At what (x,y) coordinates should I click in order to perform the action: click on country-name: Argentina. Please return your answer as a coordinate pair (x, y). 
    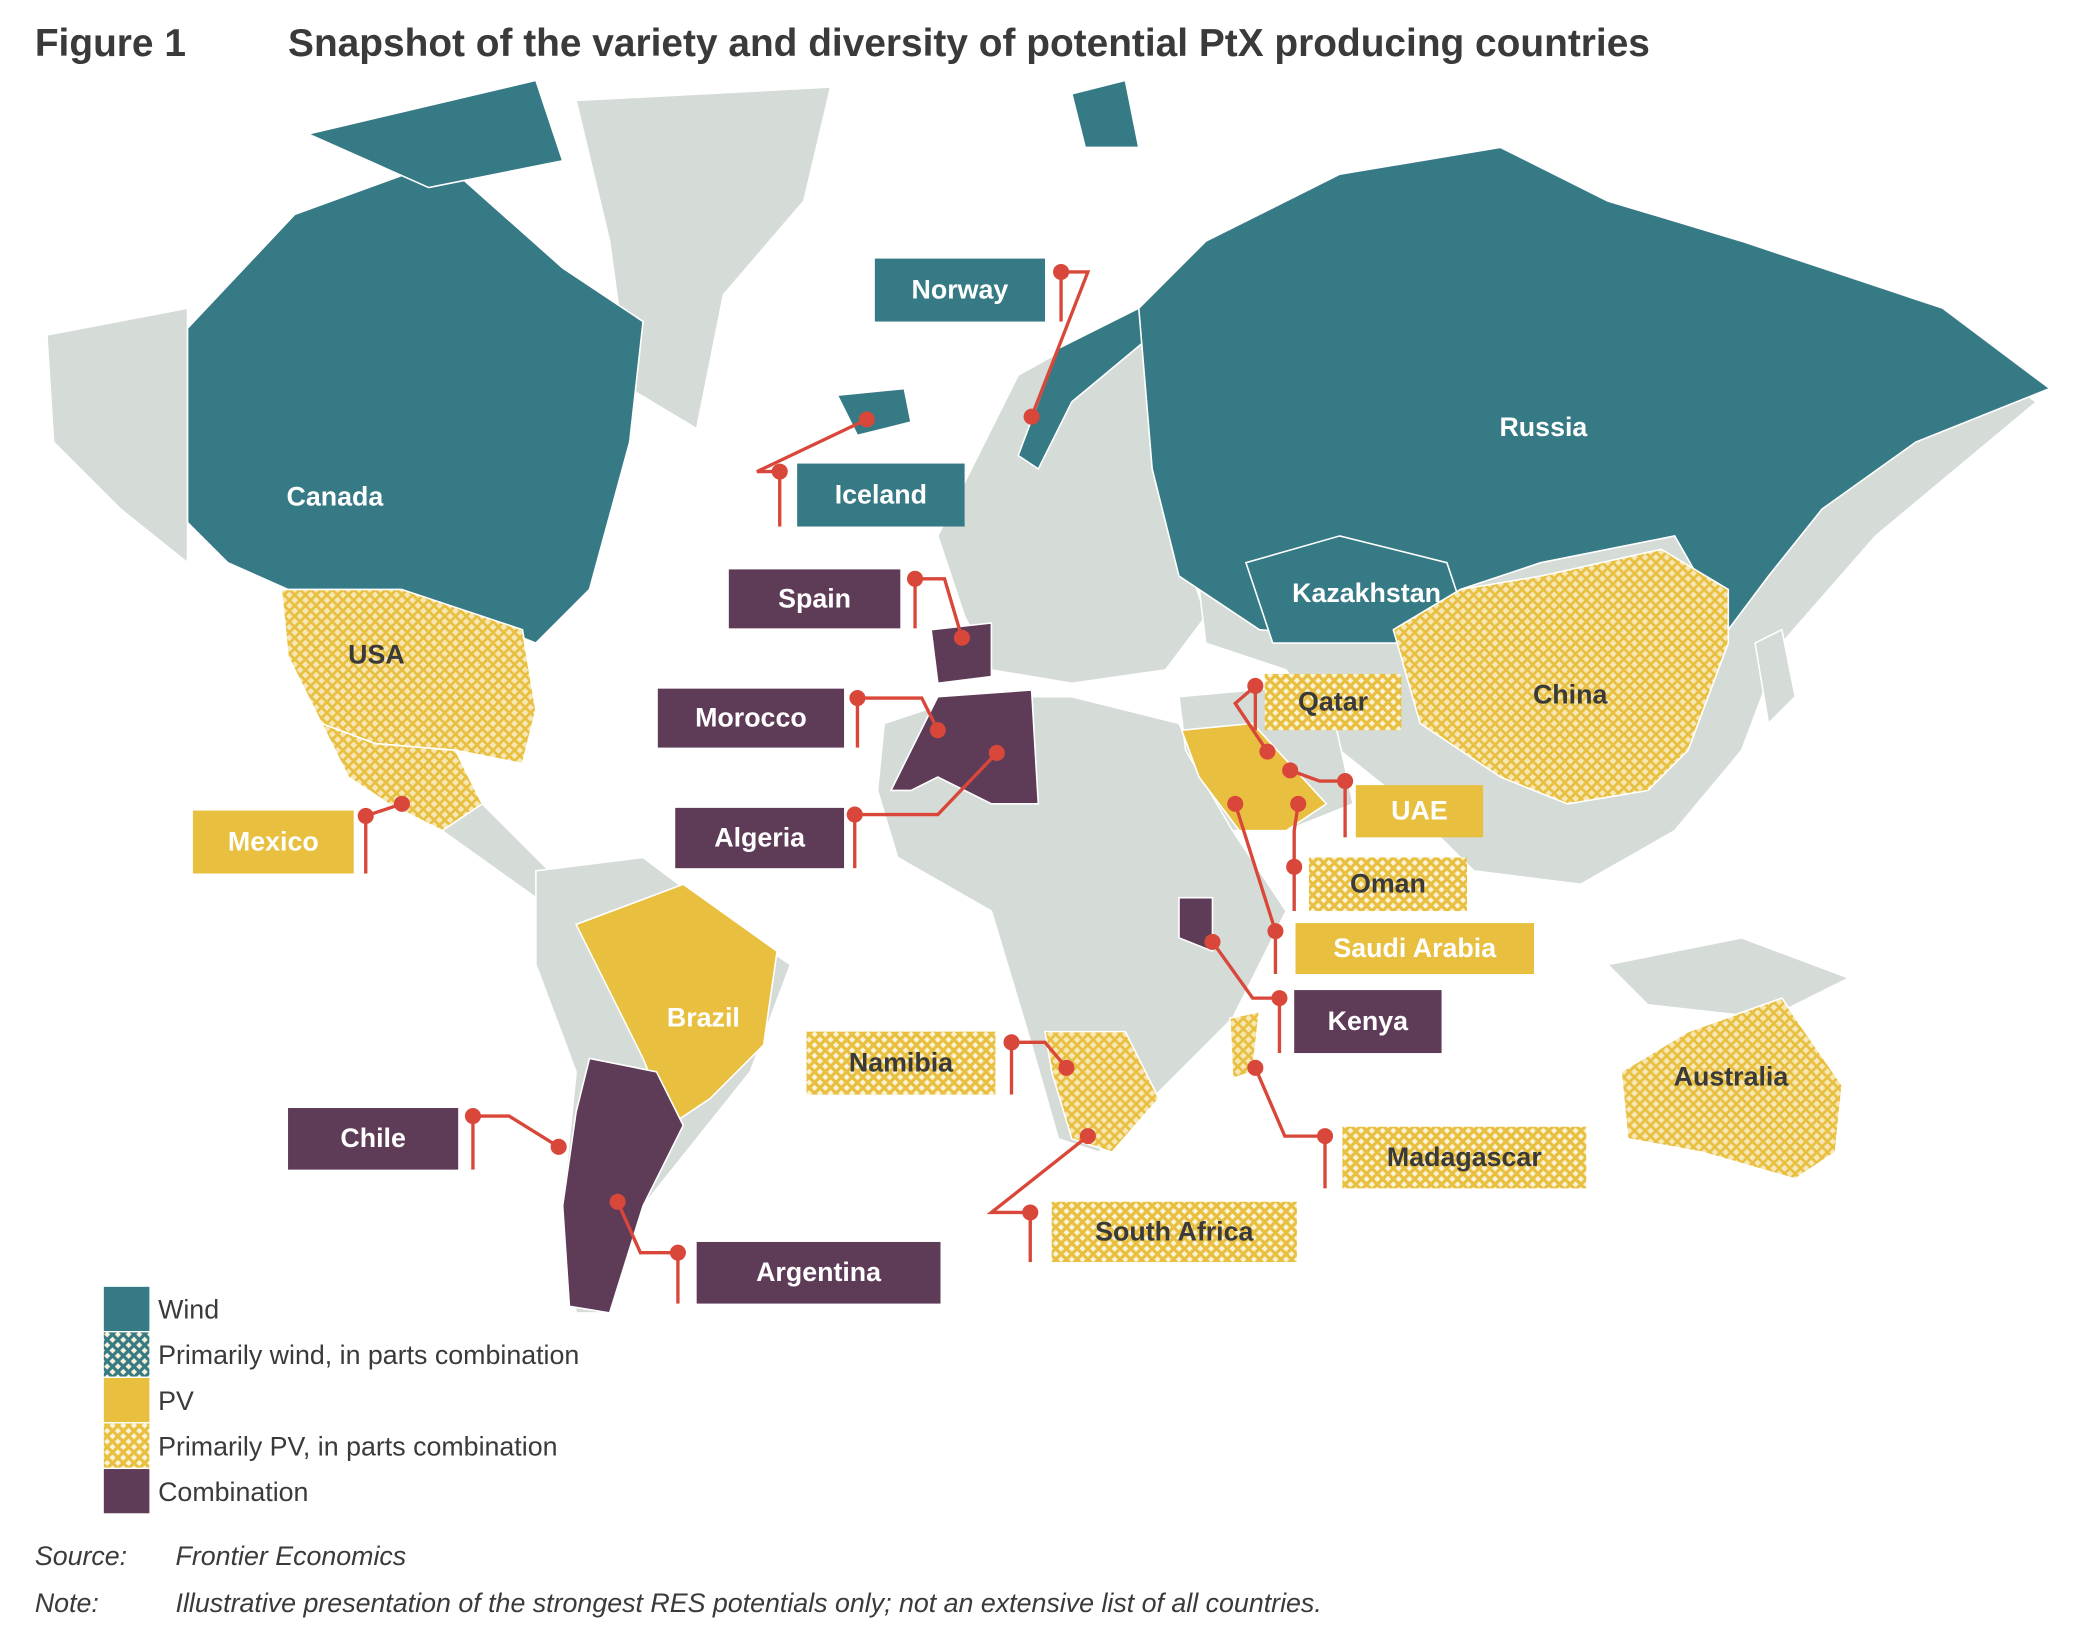
    Looking at the image, I should click on (819, 1272).